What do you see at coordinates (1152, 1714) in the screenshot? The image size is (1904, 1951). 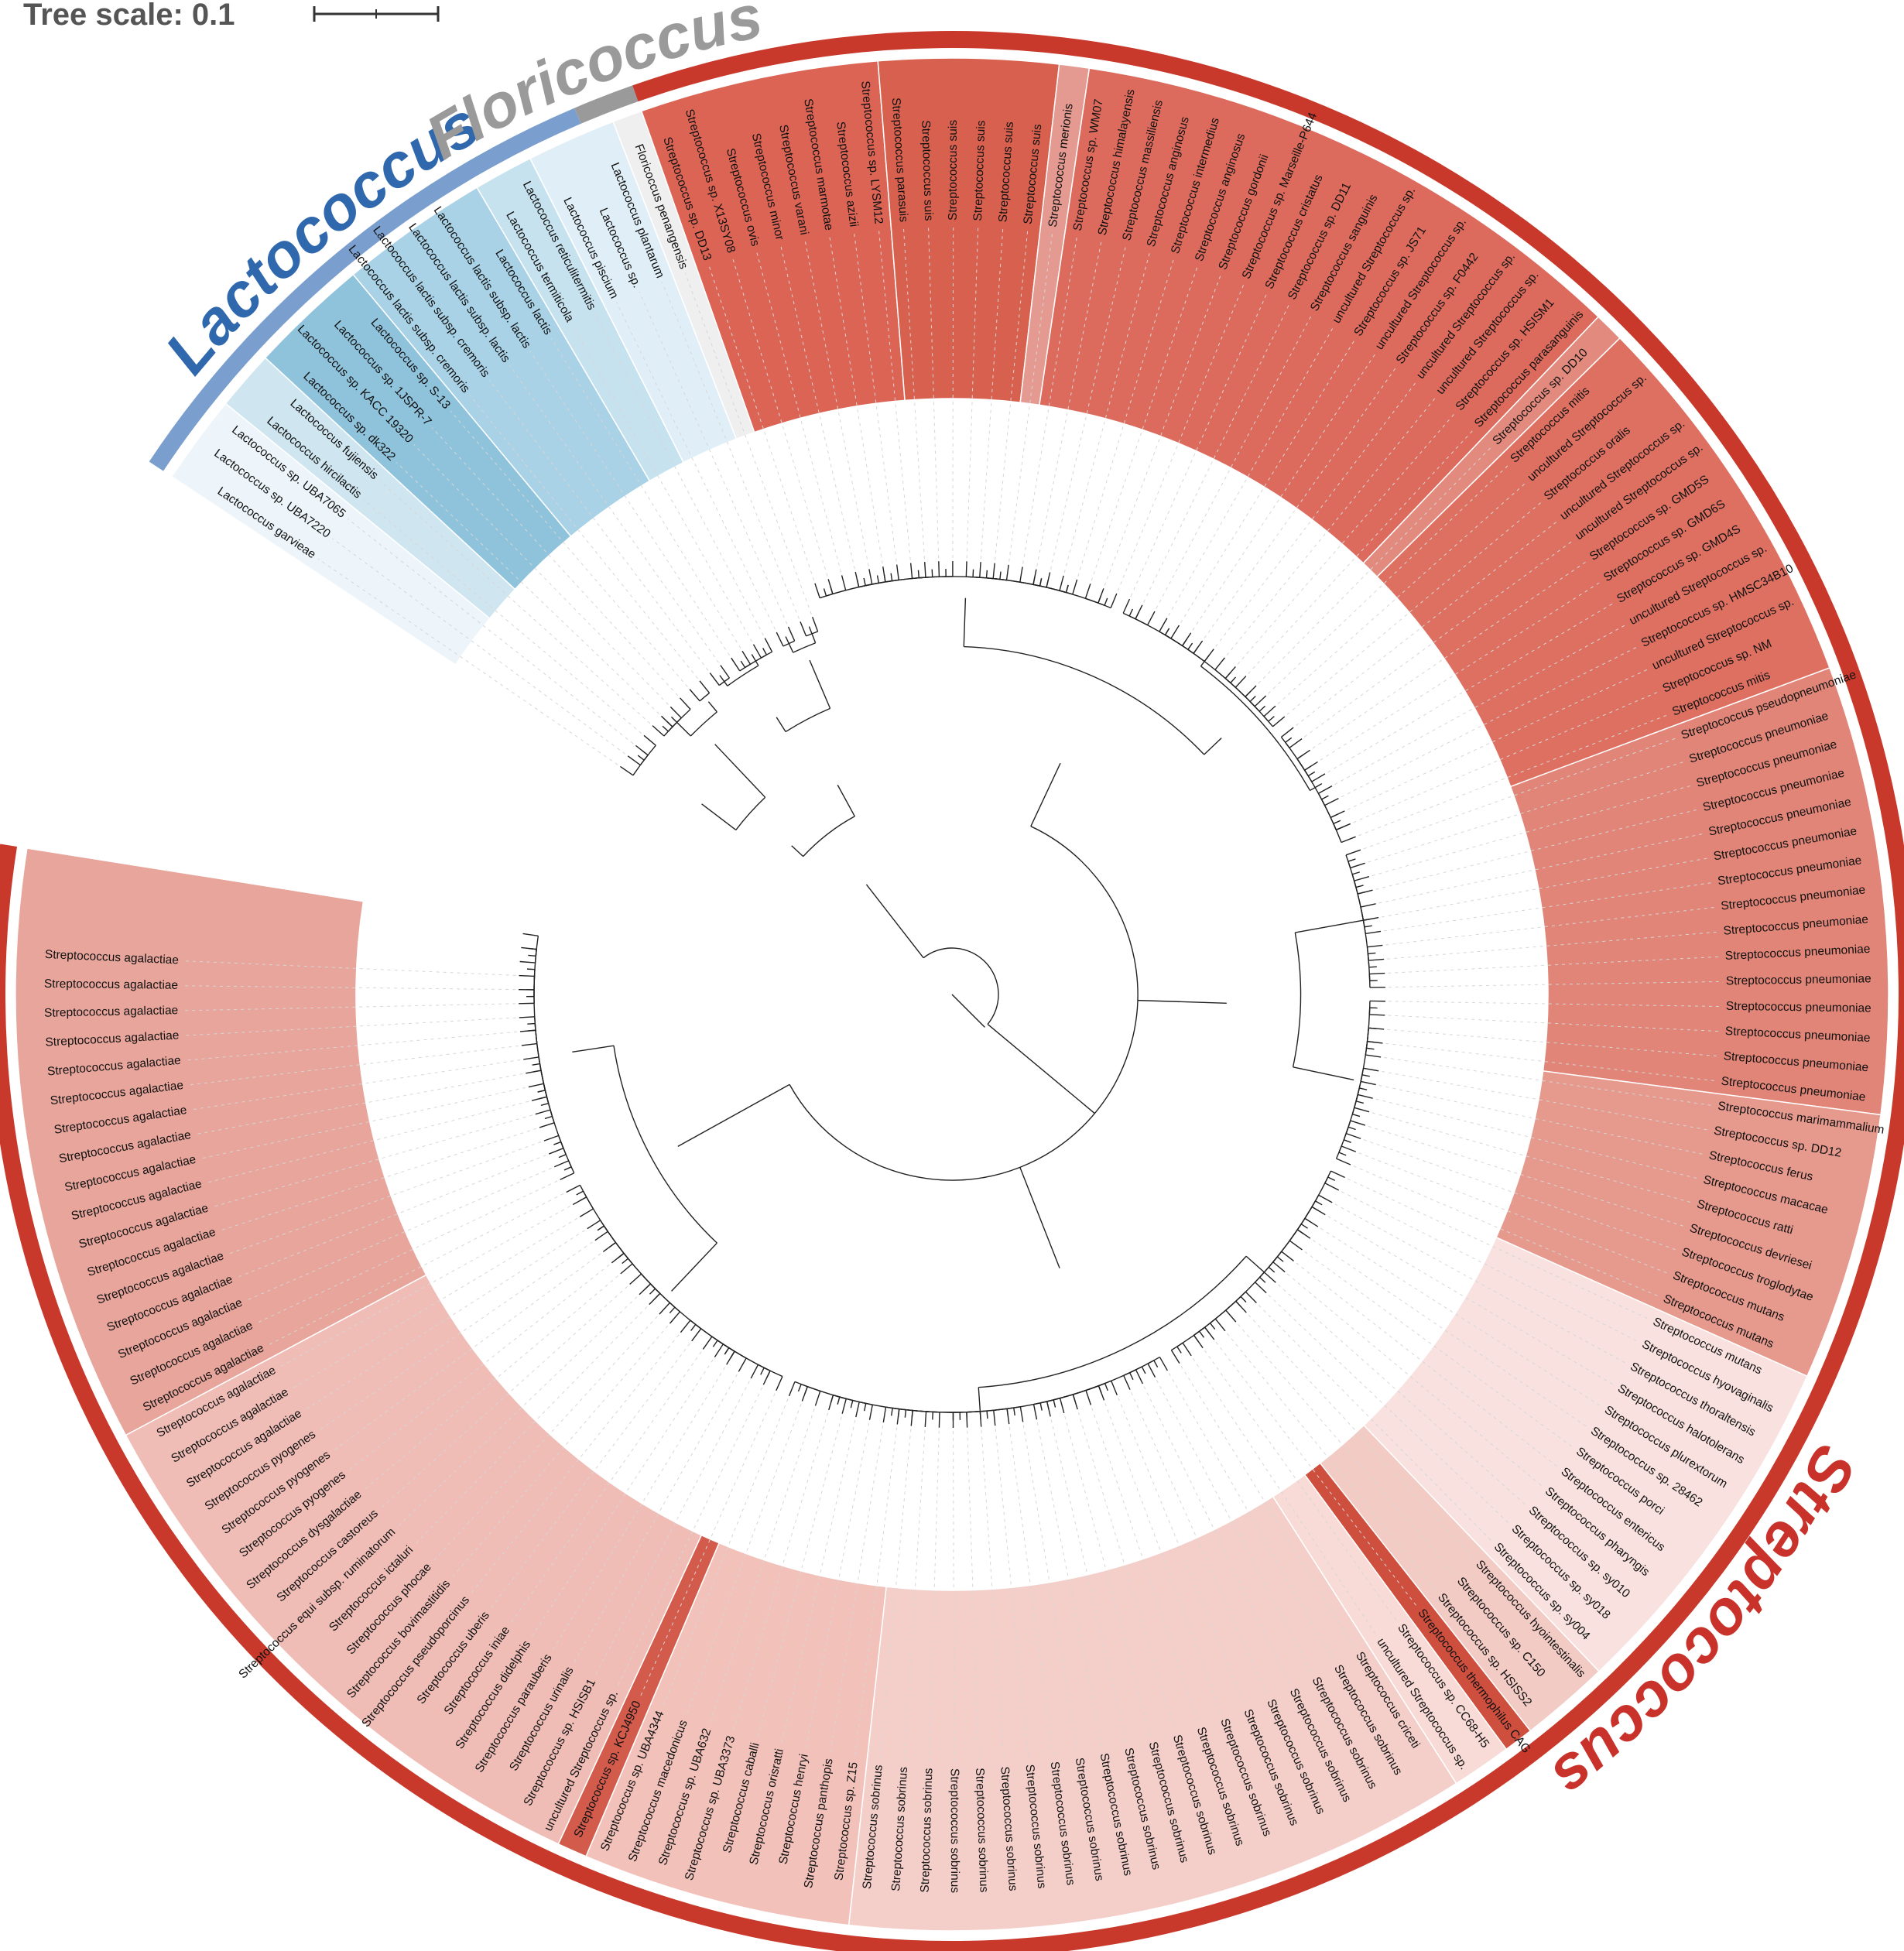 I see `leaf-band` at bounding box center [1152, 1714].